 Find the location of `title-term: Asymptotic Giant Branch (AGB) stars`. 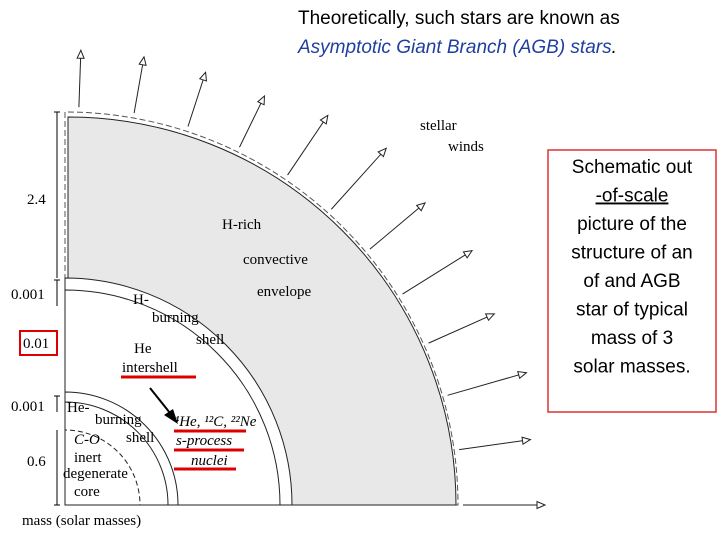

title-term: Asymptotic Giant Branch (AGB) stars is located at coordinates (454, 47).